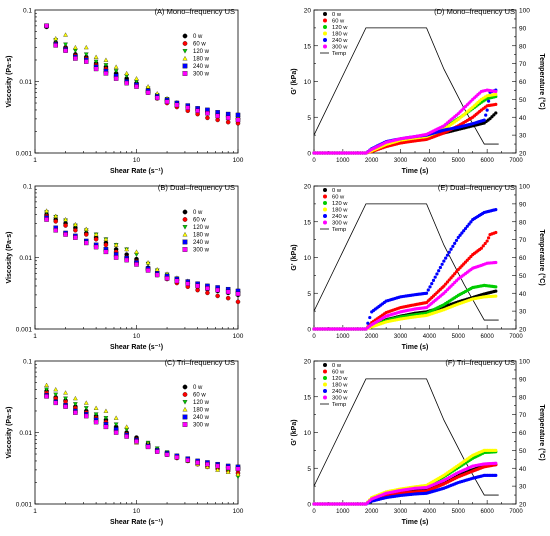  I want to click on y2-tick-label: 40, so click(523, 294).